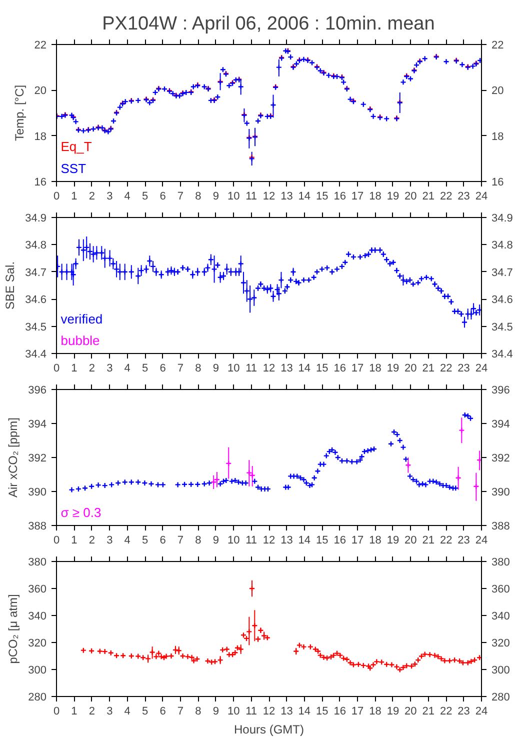 Image resolution: width=515 pixels, height=739 pixels. I want to click on y2-tick-label: 16, so click(498, 182).